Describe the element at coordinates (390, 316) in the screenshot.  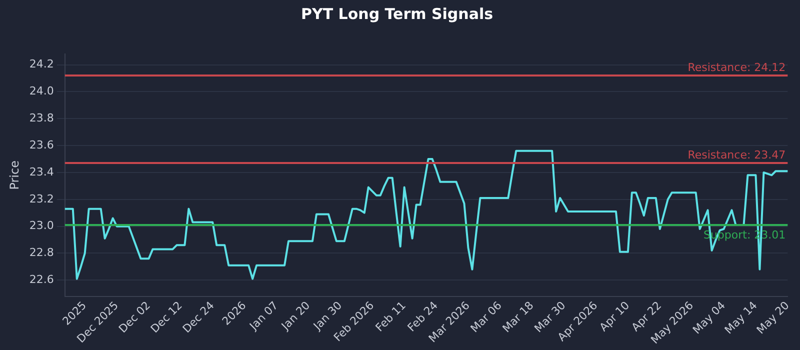
I see `x-tick-label: Feb 11` at that location.